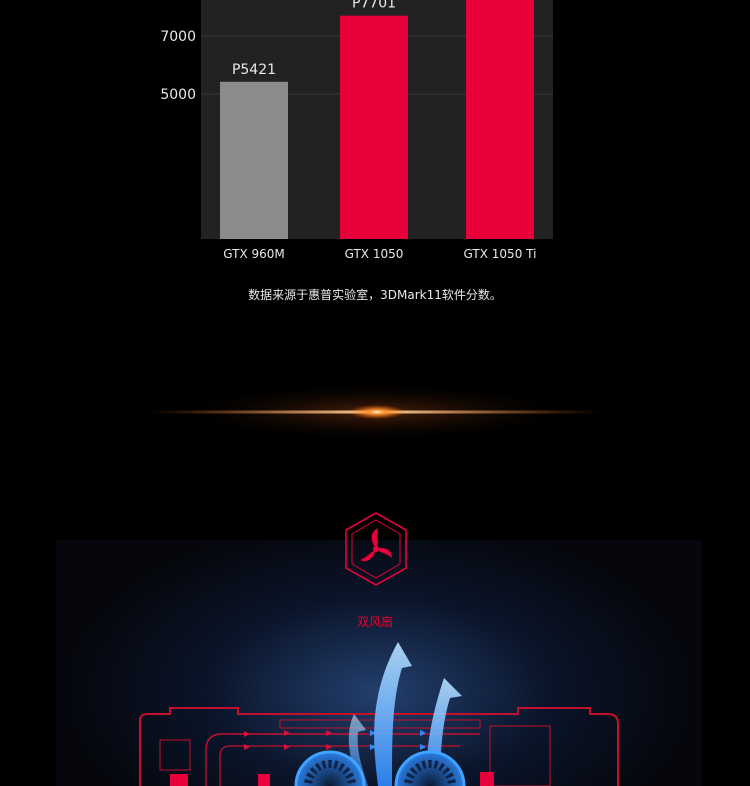 This screenshot has height=786, width=750. I want to click on category-label: GTX 1050 Ti, so click(500, 254).